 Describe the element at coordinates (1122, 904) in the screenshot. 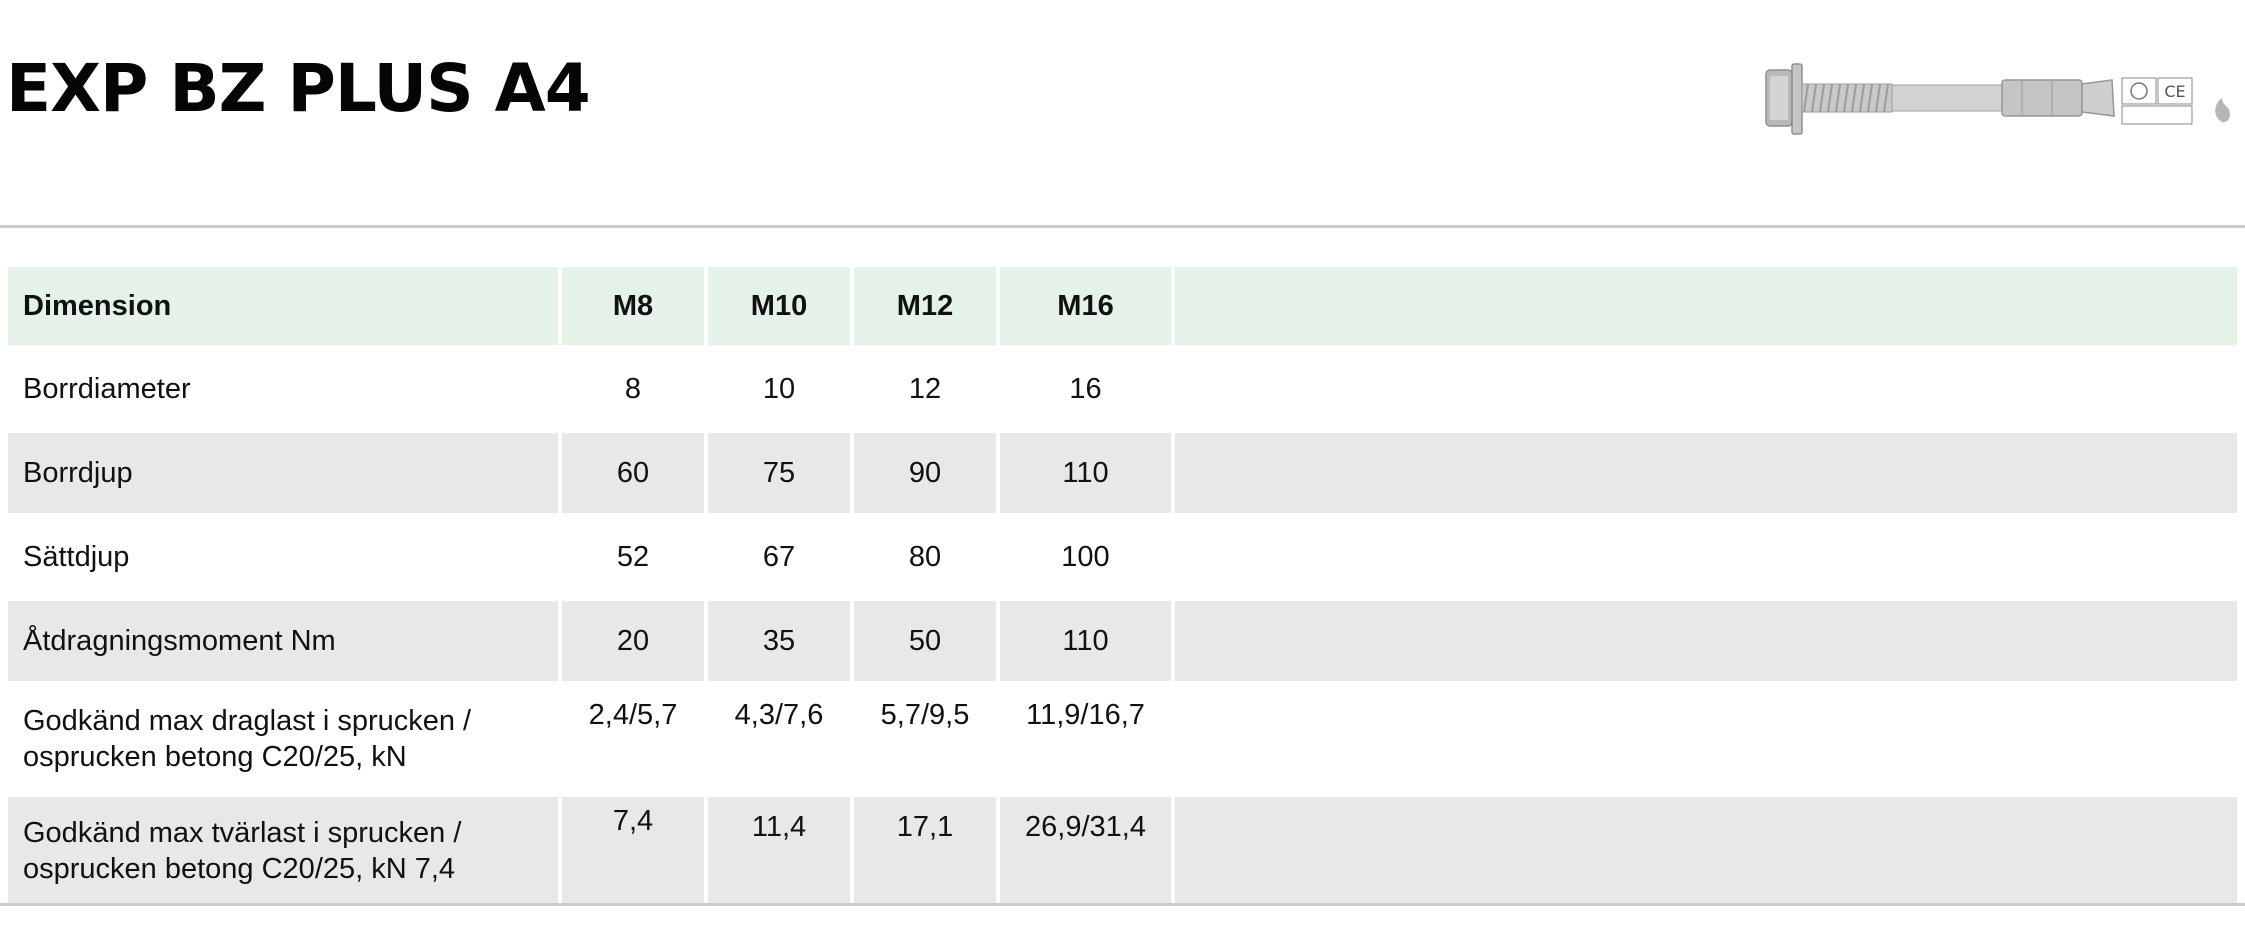

I see `bottom-divider` at that location.